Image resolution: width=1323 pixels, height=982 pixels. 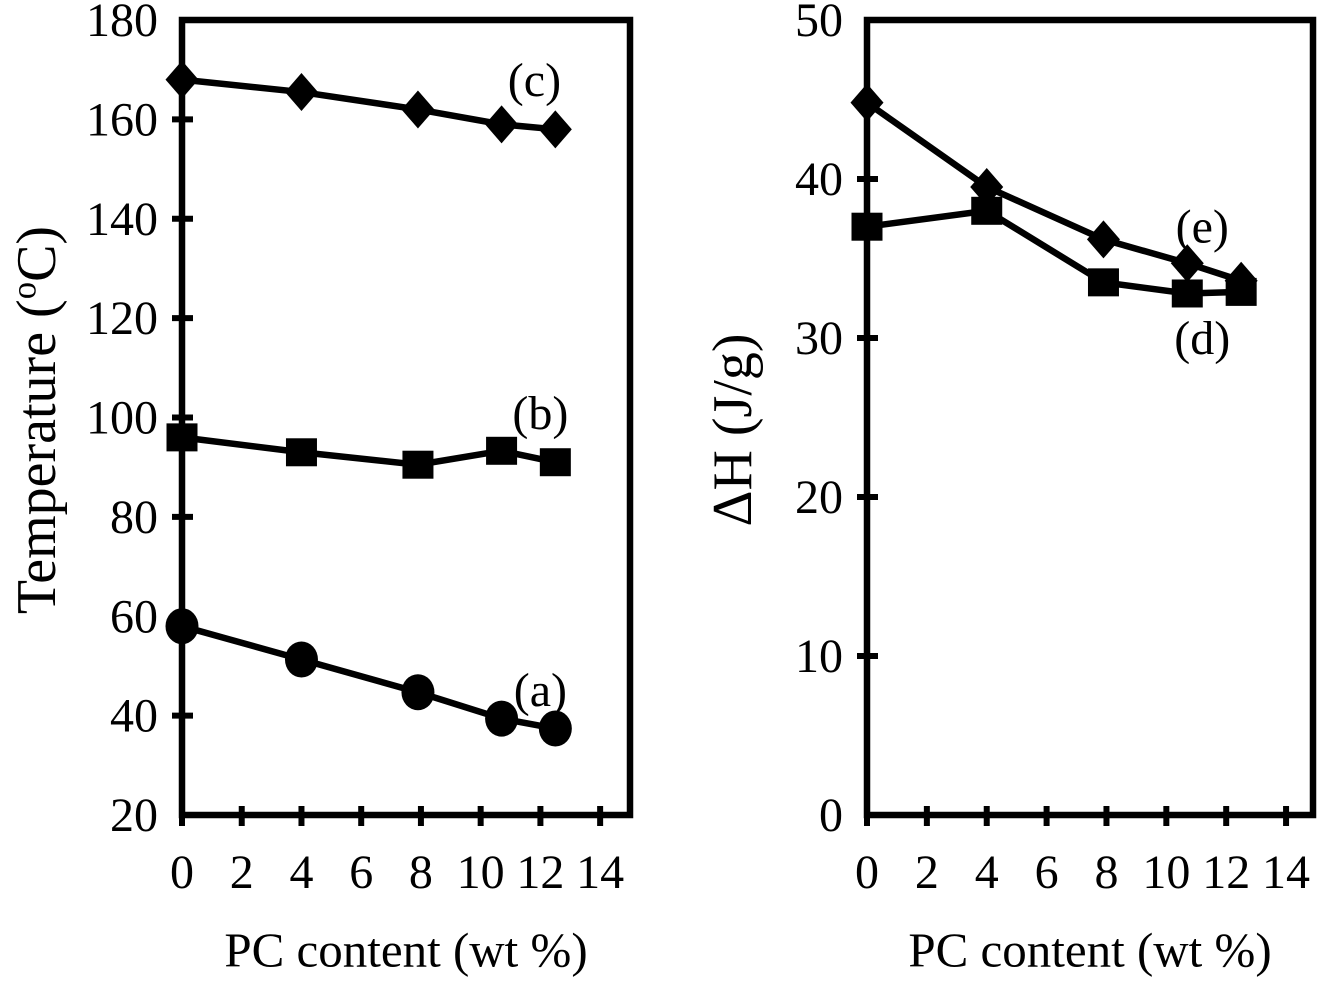 I want to click on y-tick-label: 80, so click(x=134, y=517).